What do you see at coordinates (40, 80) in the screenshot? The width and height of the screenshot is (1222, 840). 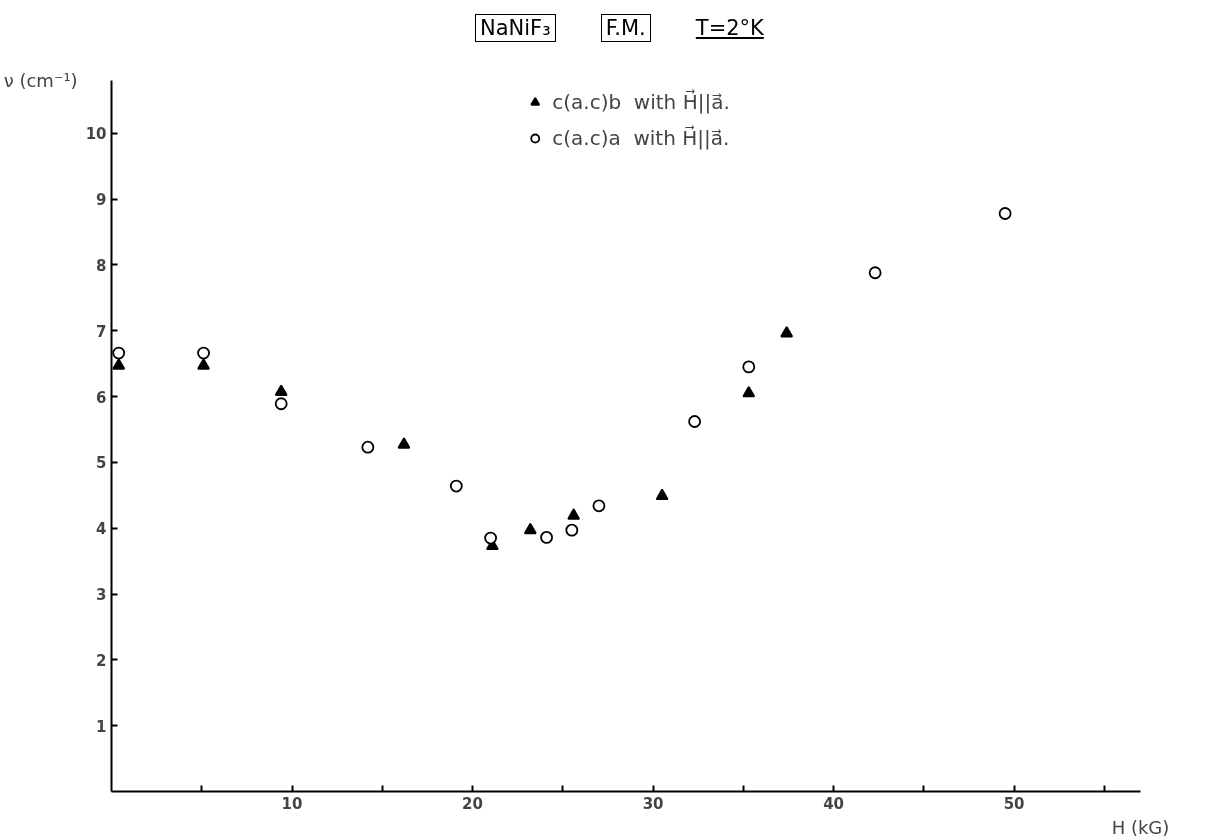 I see `y-axis-title: ν (cm⁻¹)` at bounding box center [40, 80].